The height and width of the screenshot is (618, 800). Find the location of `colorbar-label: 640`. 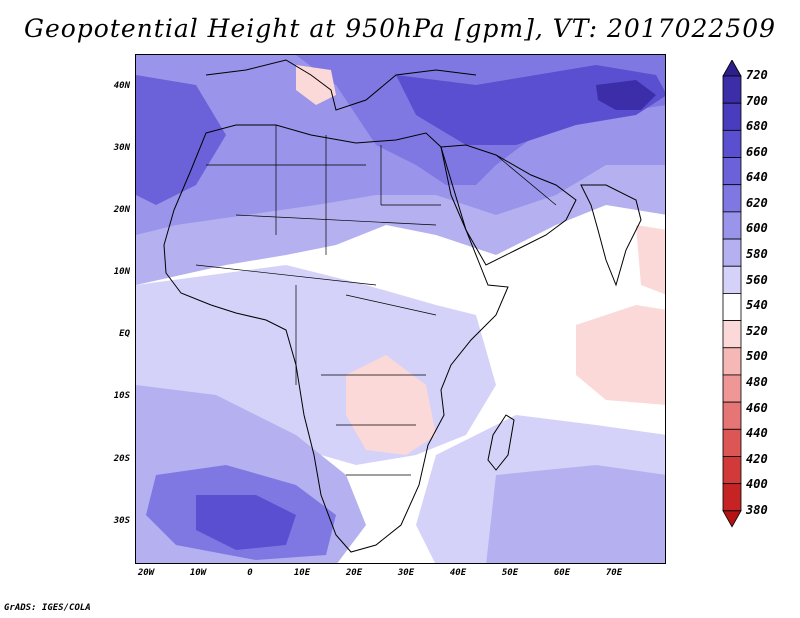

colorbar-label: 640 is located at coordinates (757, 177).